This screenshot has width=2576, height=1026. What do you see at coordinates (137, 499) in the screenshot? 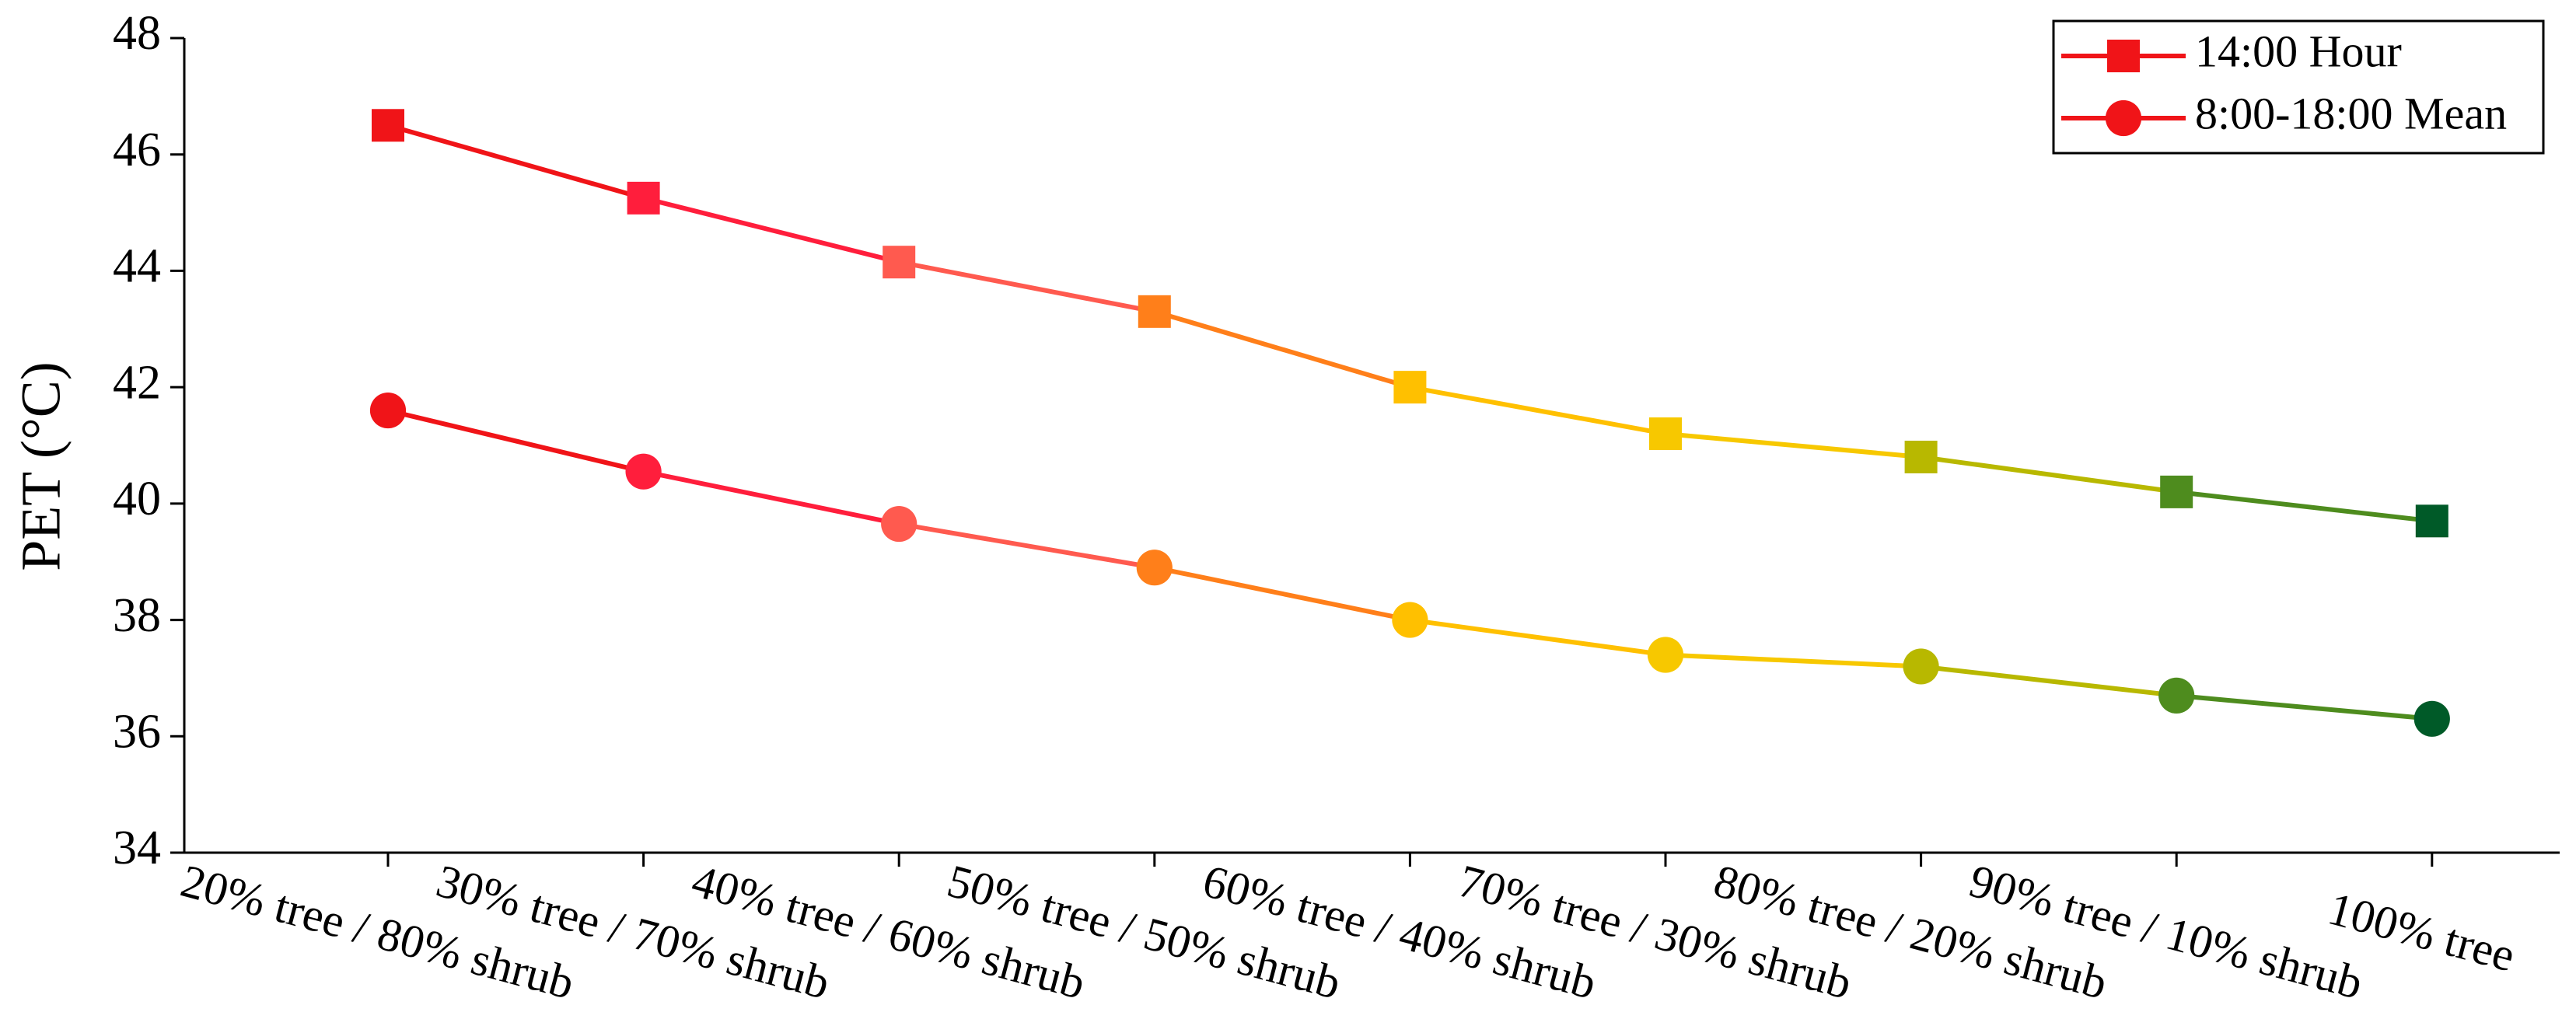
I see `y-tick-label: 40` at bounding box center [137, 499].